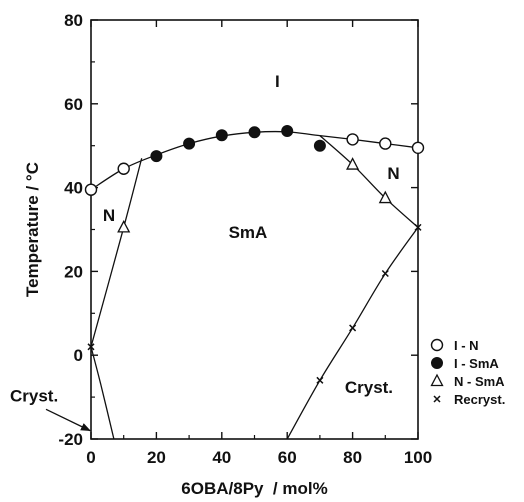 The image size is (524, 502). I want to click on region-label: I, so click(277, 81).